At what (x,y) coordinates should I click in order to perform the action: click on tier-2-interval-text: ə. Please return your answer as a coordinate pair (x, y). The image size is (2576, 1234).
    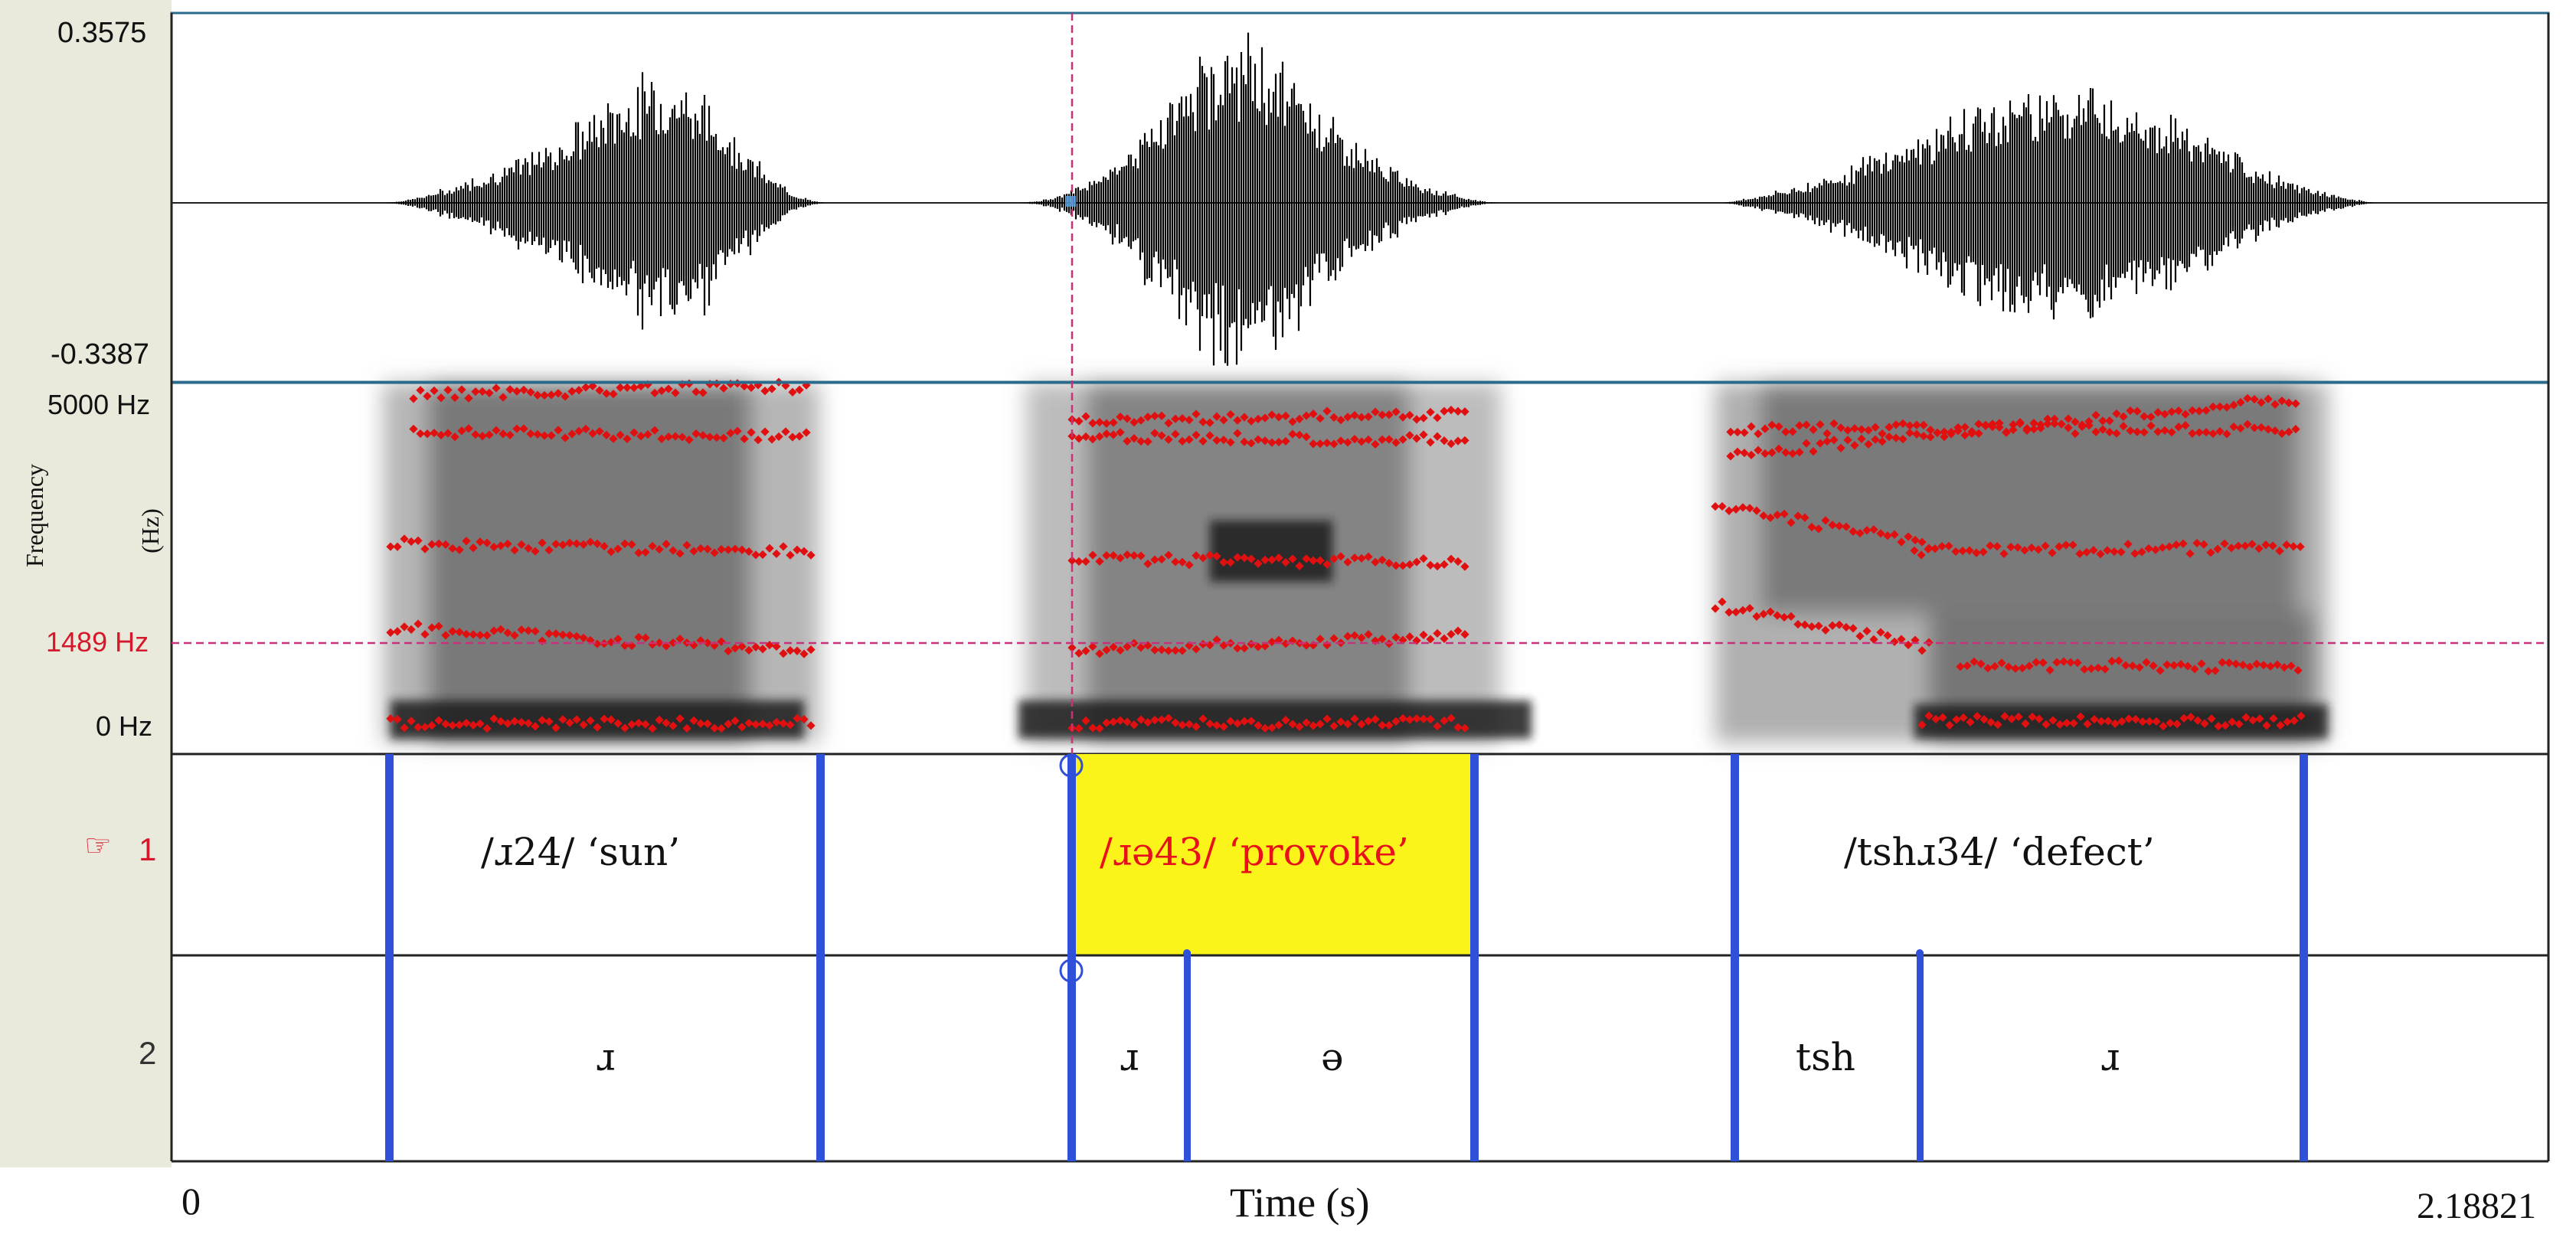
    Looking at the image, I should click on (1332, 1057).